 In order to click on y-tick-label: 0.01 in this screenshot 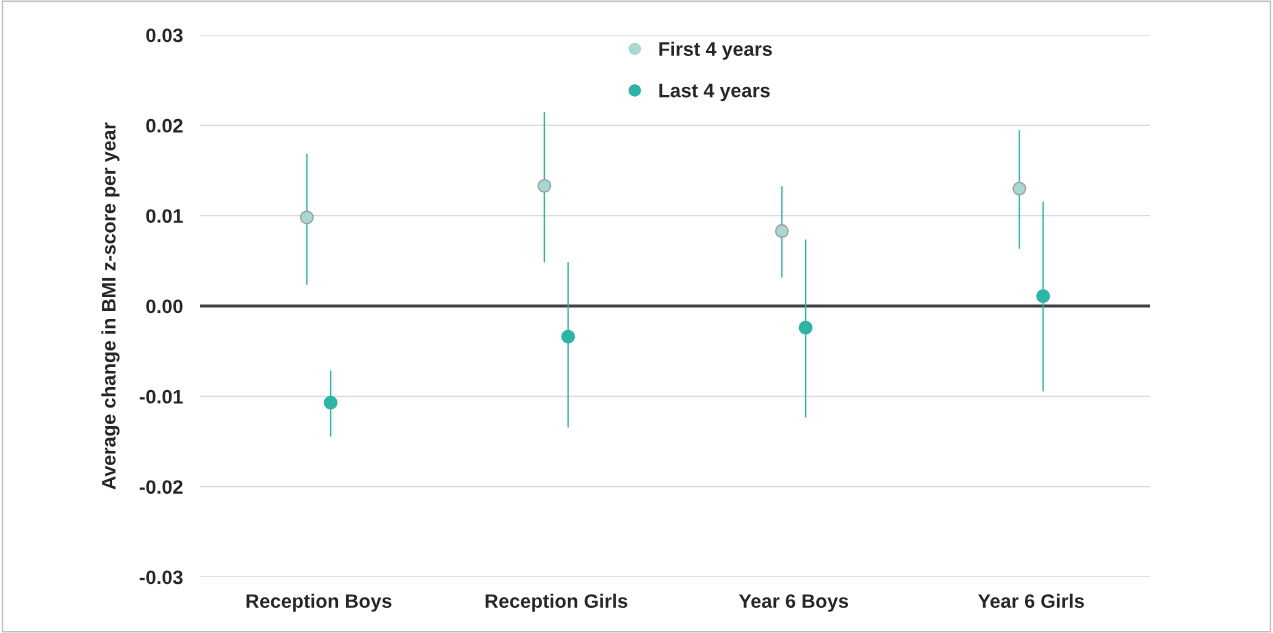, I will do `click(164, 216)`.